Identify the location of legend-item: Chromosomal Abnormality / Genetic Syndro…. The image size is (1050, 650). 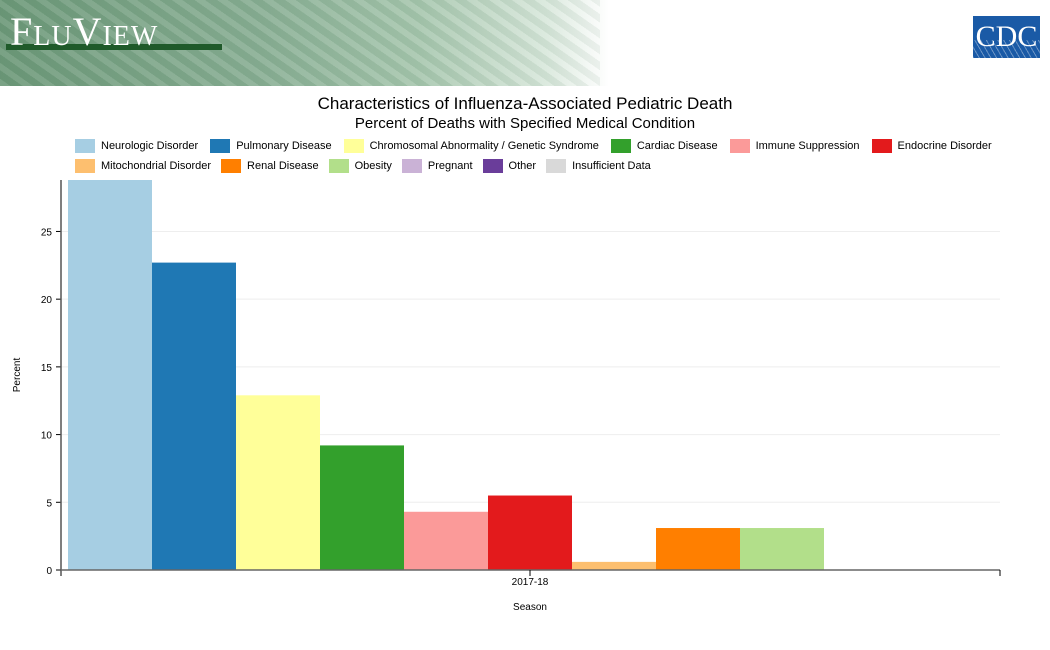
(471, 146).